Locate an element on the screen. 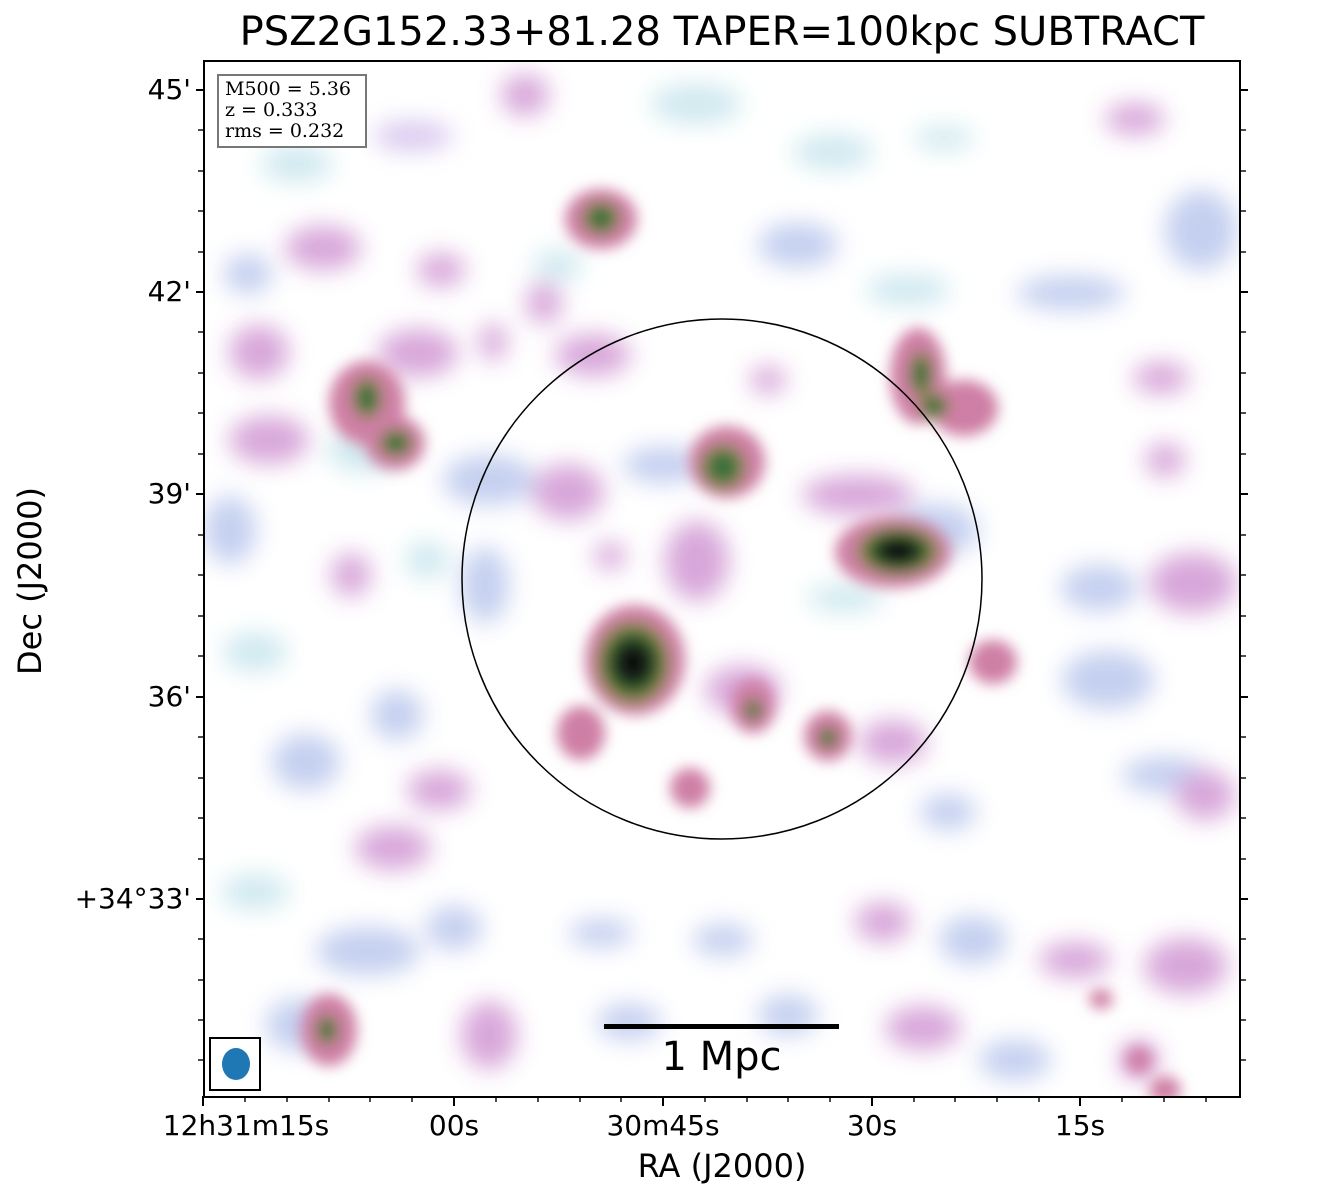  rms-value: rms = 0.232 is located at coordinates (285, 131).